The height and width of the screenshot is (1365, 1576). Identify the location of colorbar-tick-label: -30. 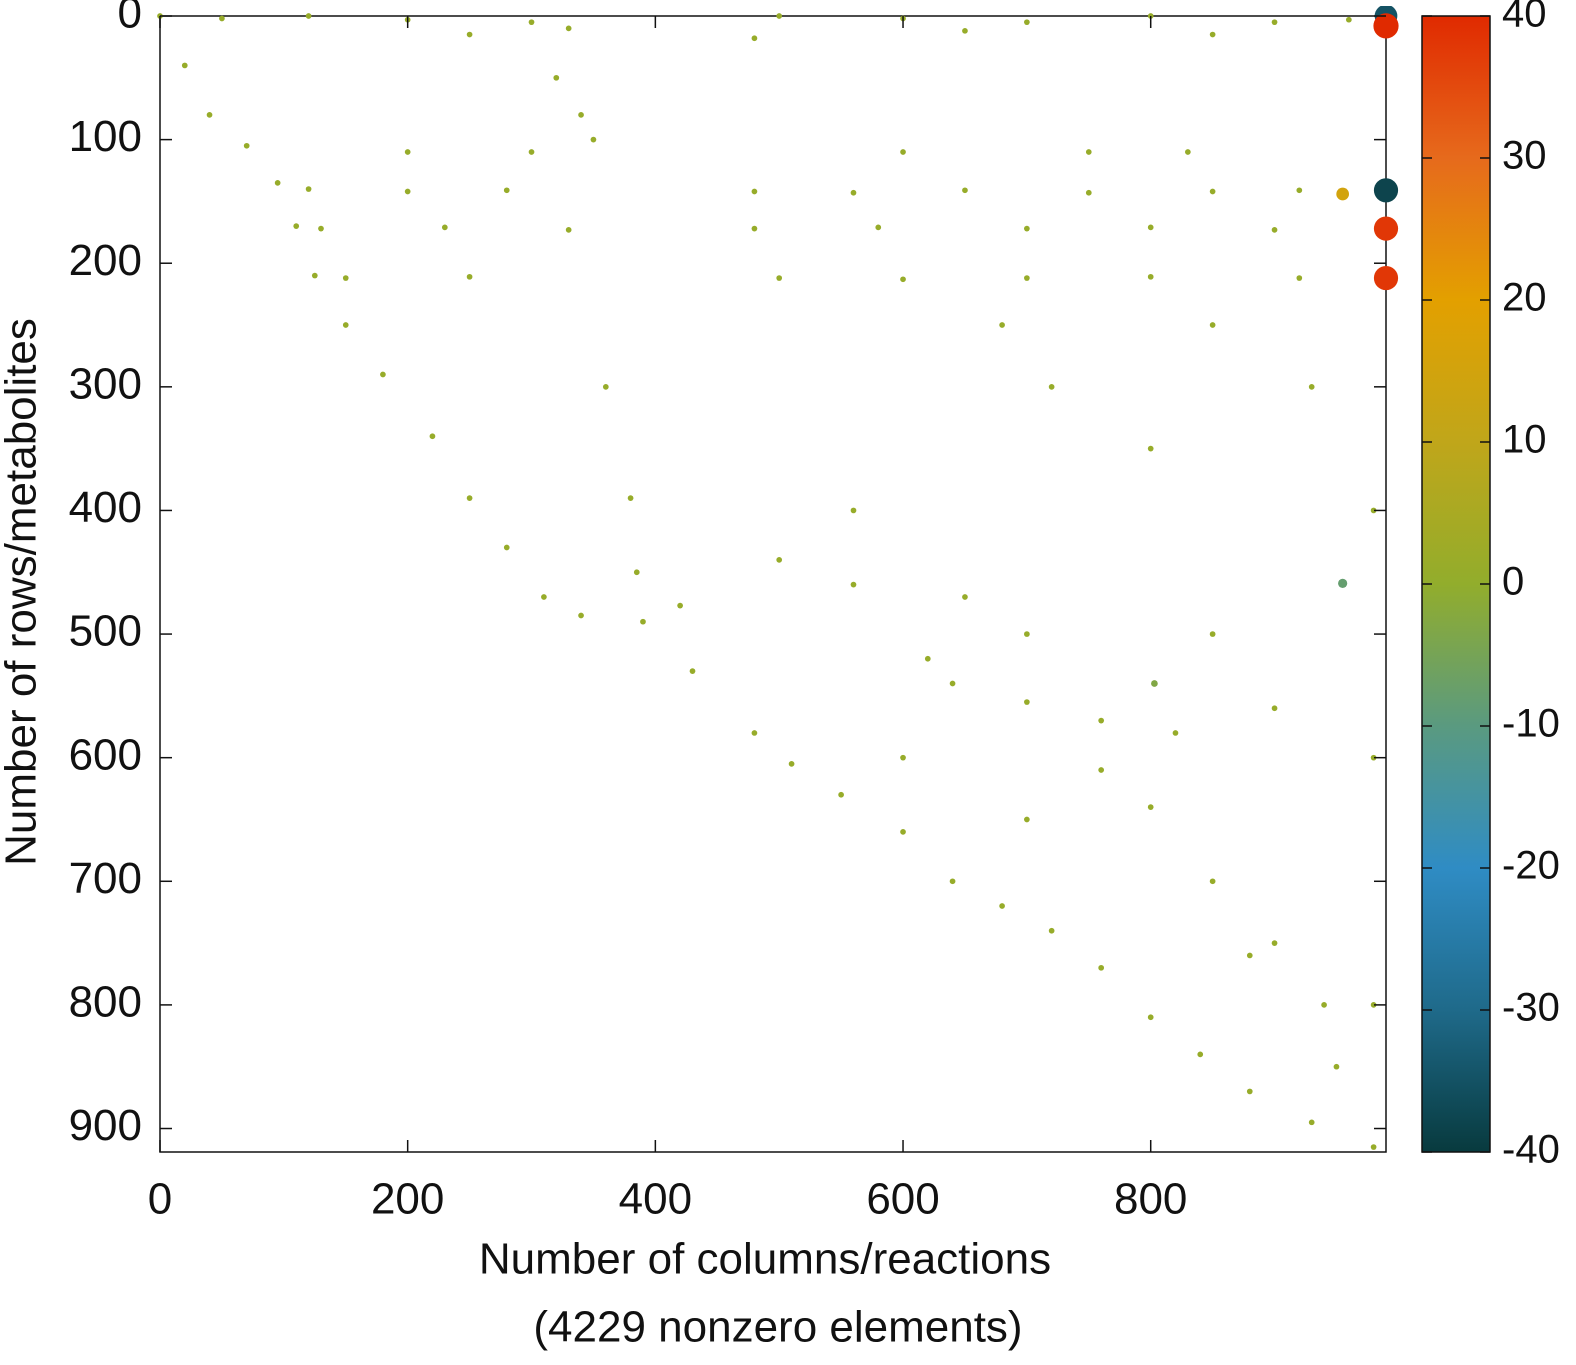
(1531, 1008).